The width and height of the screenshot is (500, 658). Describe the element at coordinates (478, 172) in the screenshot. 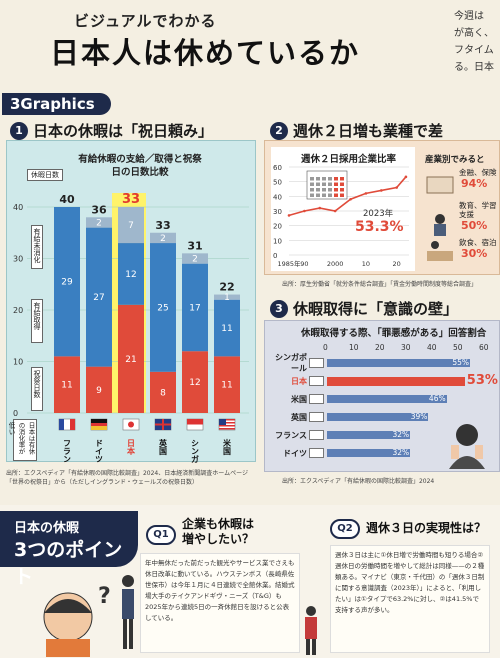

I see `industry-label-finance: 金融、保険` at that location.